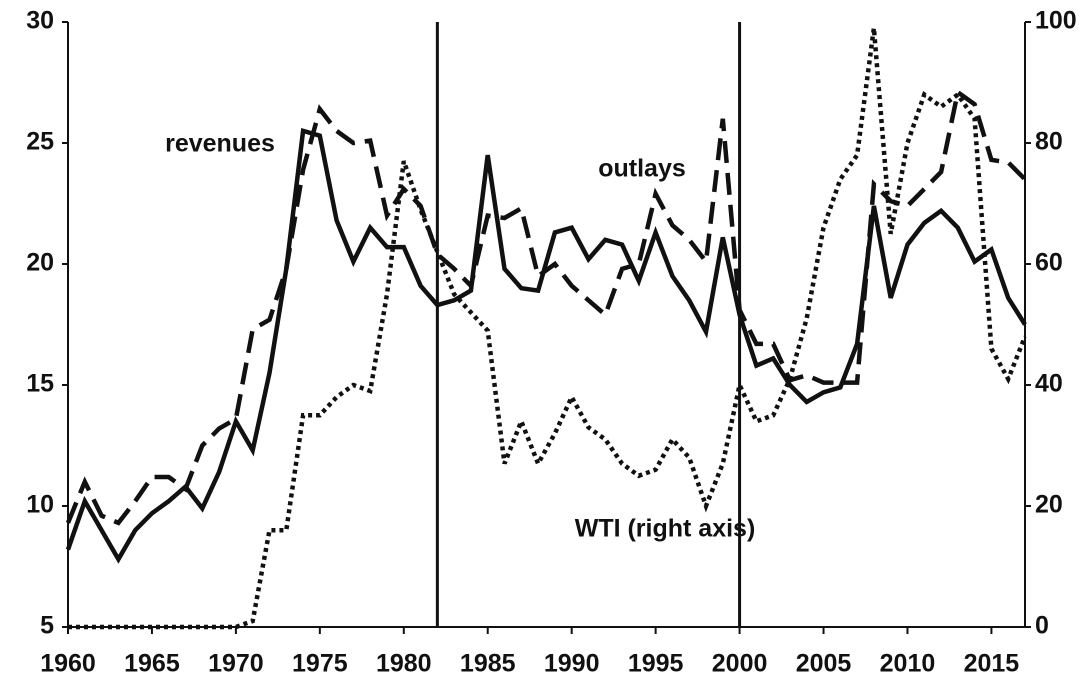 This screenshot has width=1091, height=682. I want to click on y2-tick-label: 20, so click(1049, 505).